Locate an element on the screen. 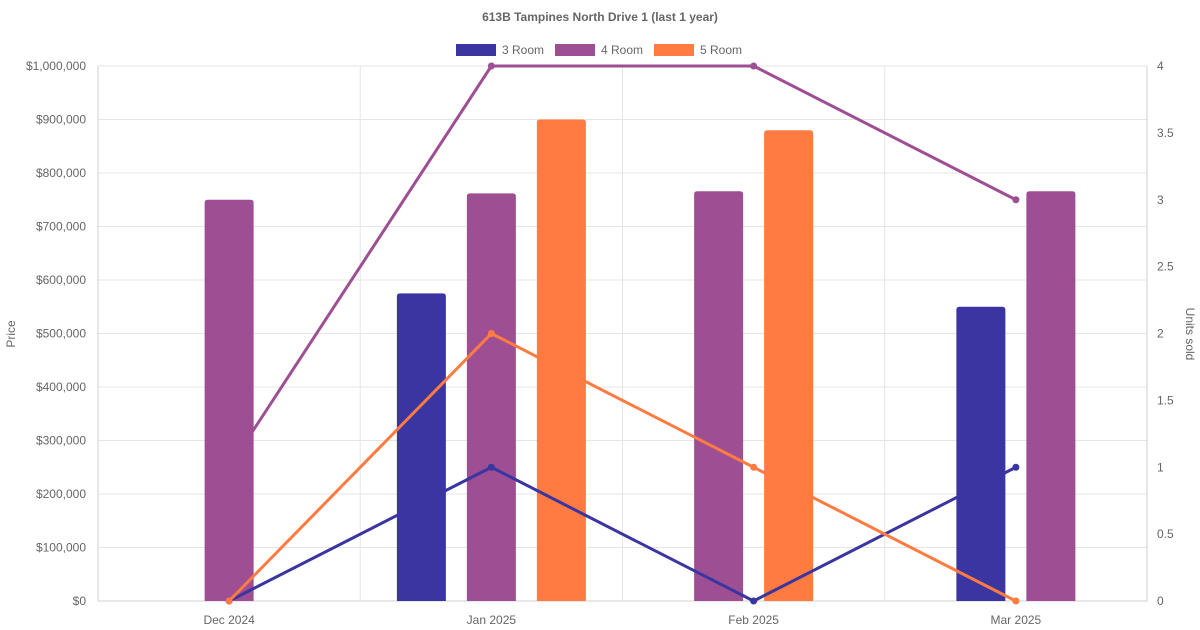 This screenshot has width=1200, height=630. y-left-tick-label: $600,000 is located at coordinates (61, 280).